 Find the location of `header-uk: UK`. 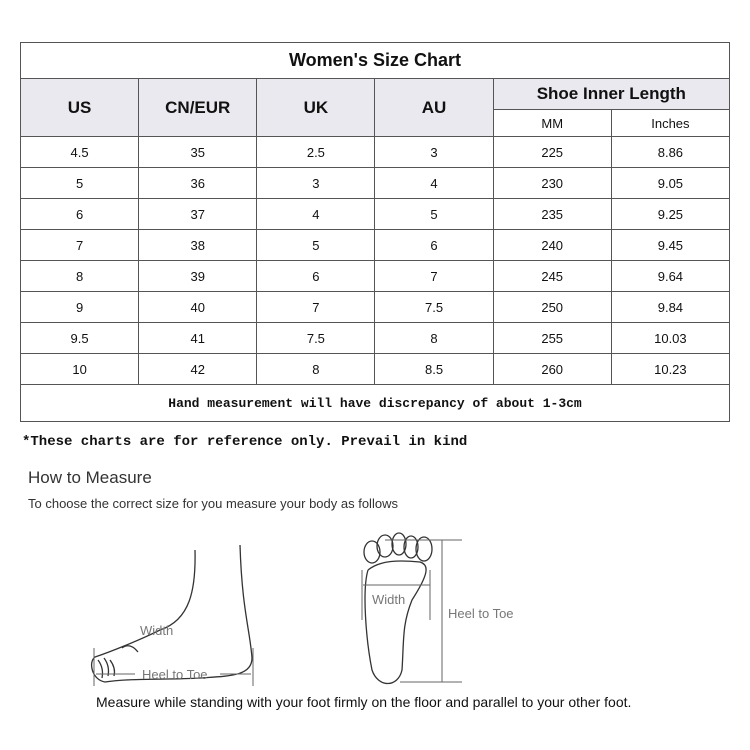

header-uk: UK is located at coordinates (316, 107).